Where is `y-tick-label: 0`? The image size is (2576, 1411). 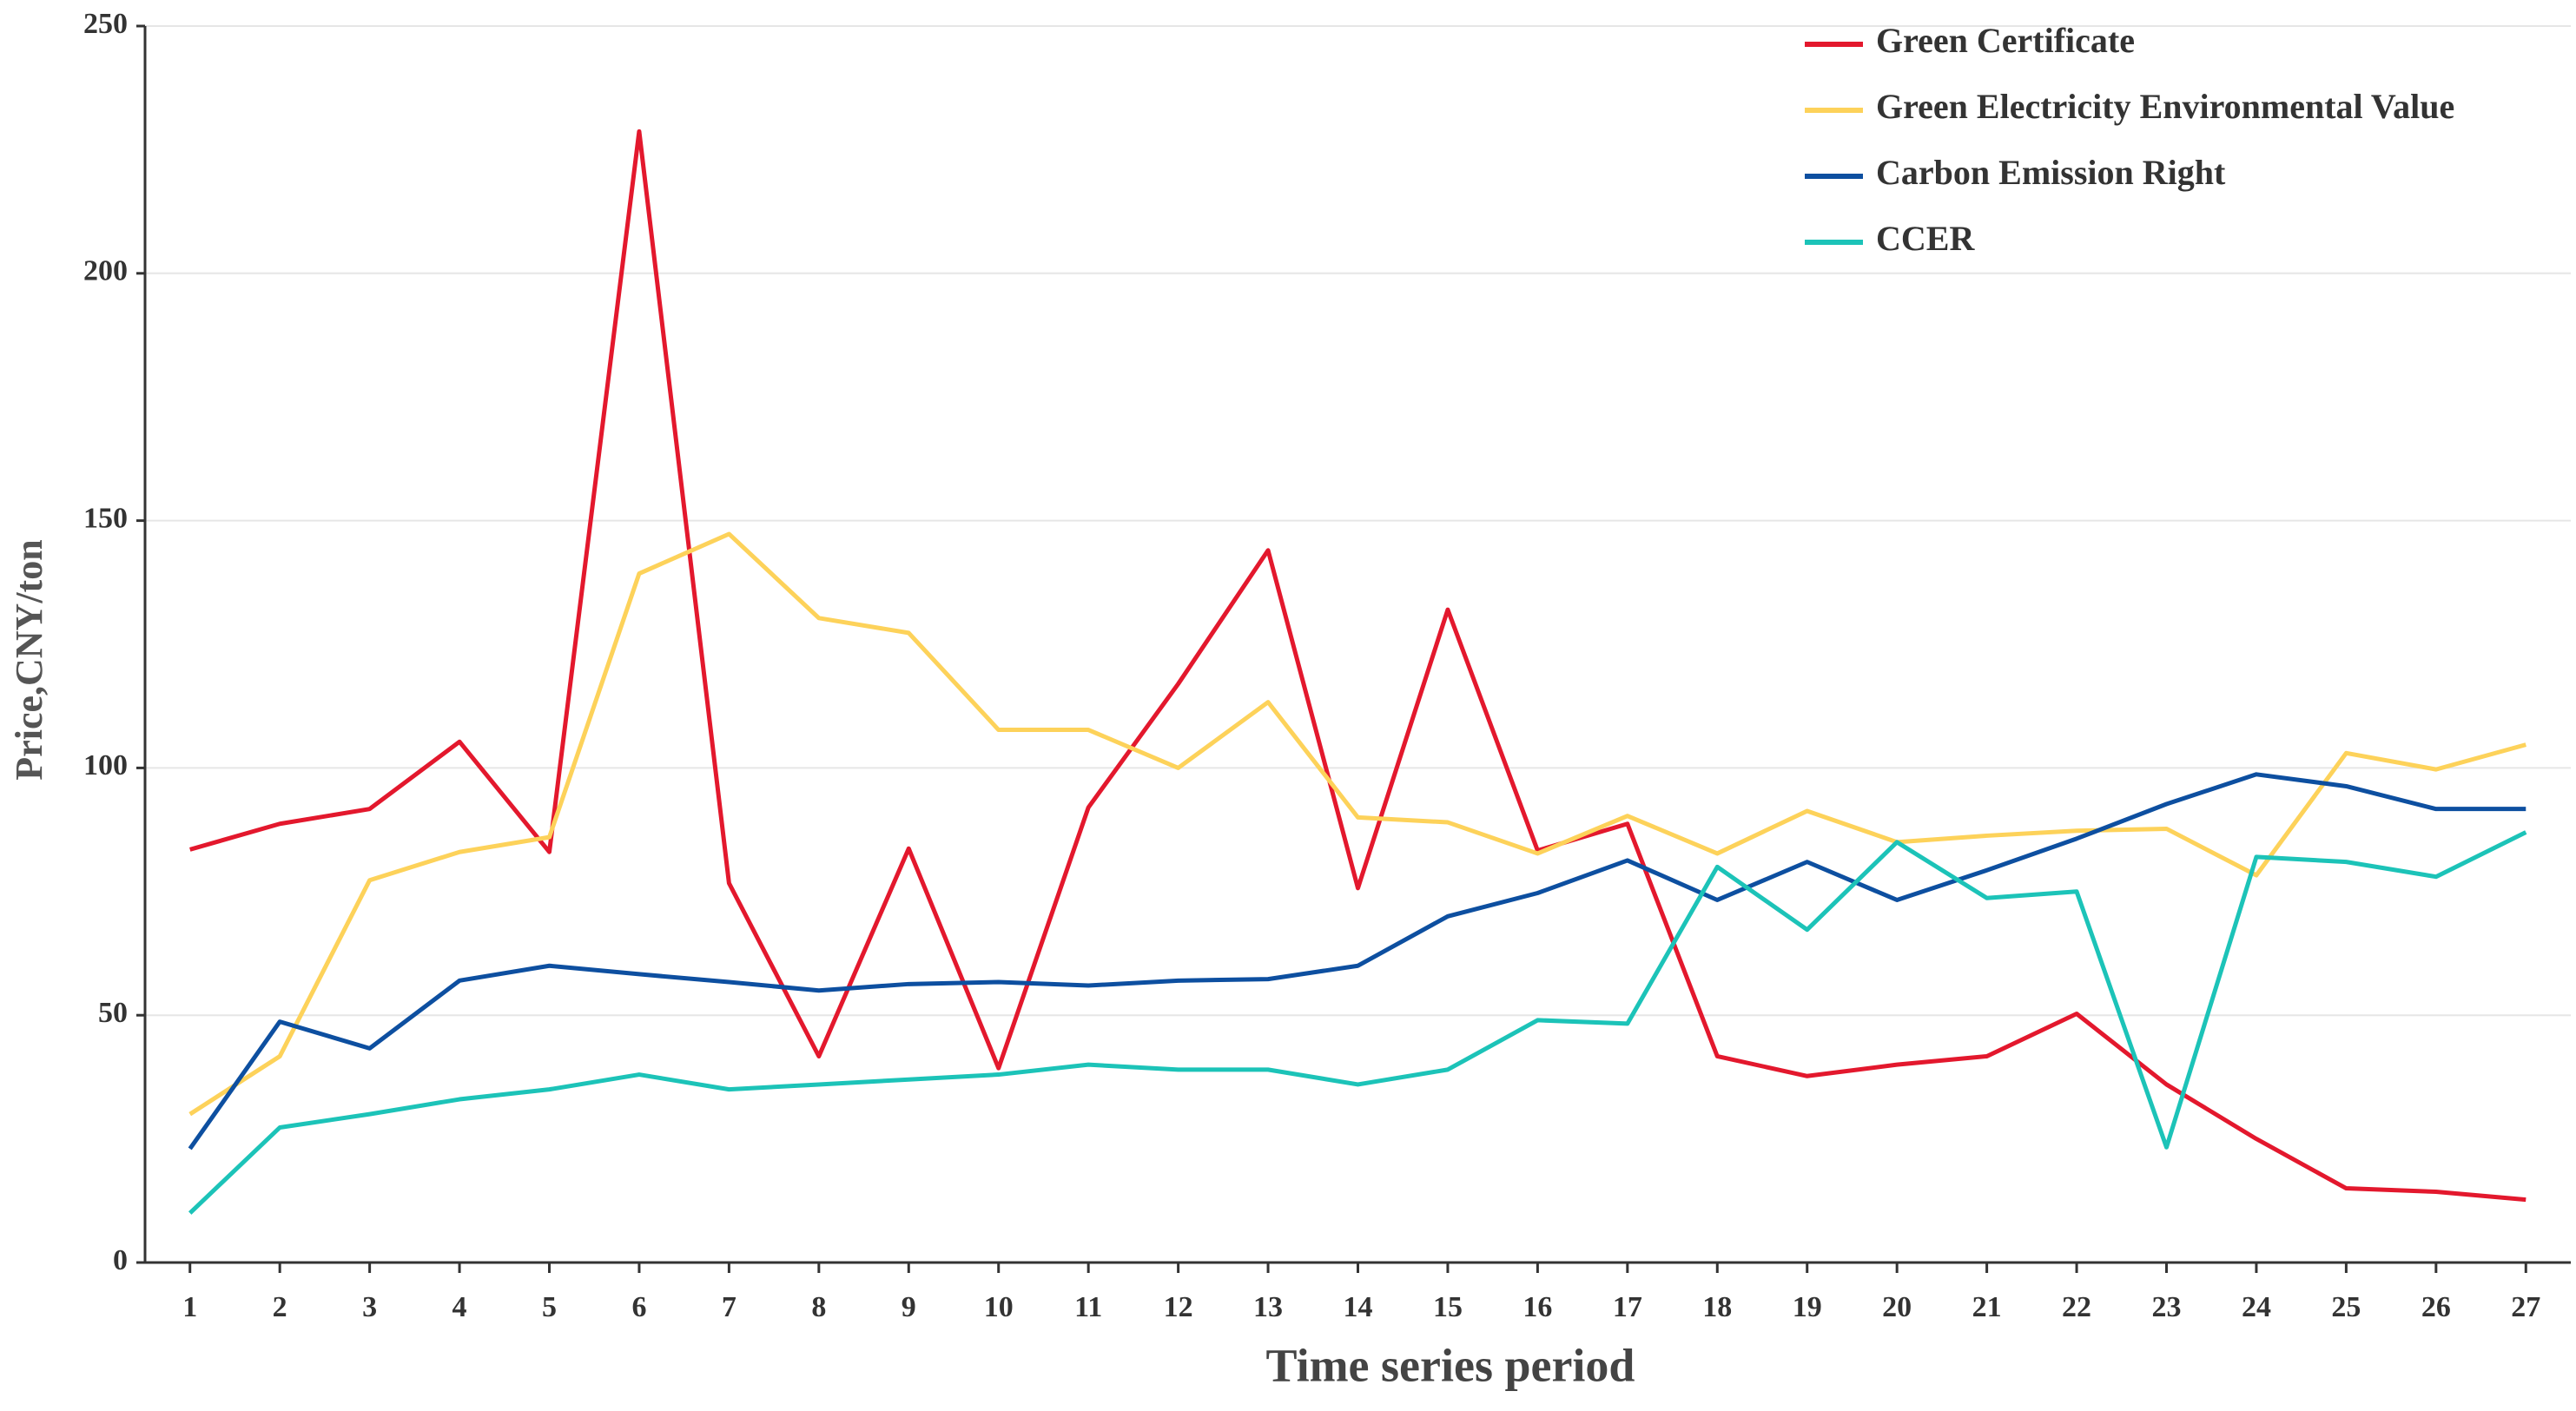
y-tick-label: 0 is located at coordinates (120, 1260).